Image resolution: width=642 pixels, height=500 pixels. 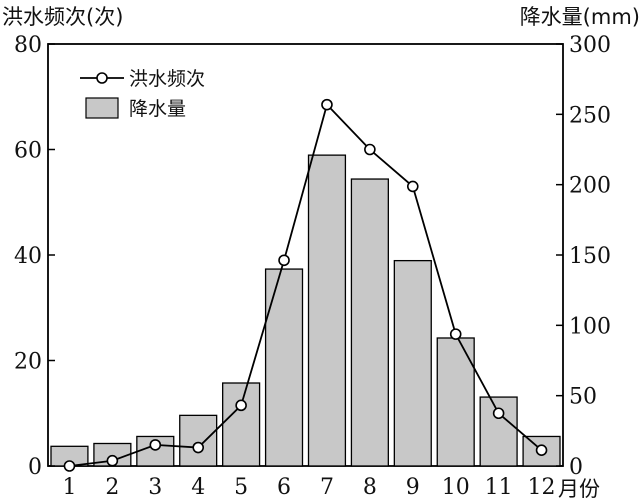 What do you see at coordinates (542, 487) in the screenshot?
I see `x-tick-label-12: 12` at bounding box center [542, 487].